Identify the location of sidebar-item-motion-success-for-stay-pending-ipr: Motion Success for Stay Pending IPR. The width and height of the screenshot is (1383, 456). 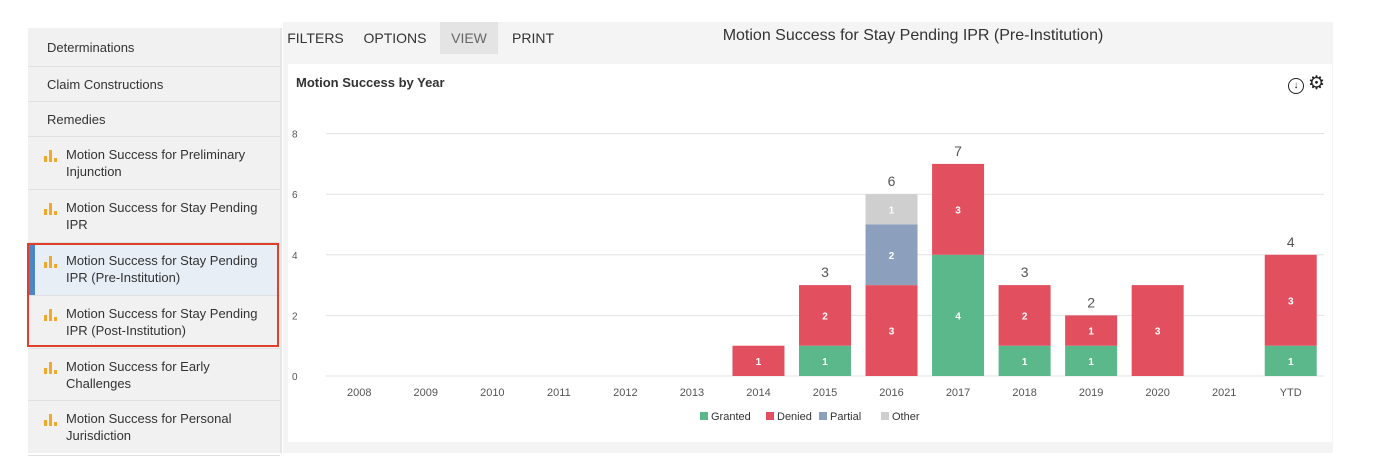
(154, 216).